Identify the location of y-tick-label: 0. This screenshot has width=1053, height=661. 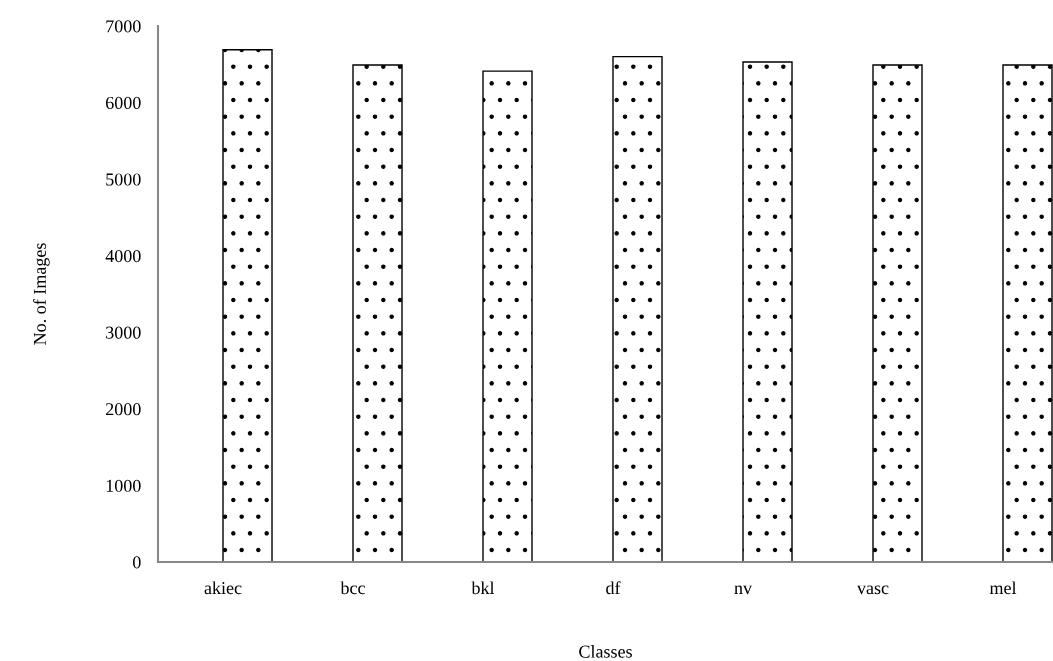
(136, 562).